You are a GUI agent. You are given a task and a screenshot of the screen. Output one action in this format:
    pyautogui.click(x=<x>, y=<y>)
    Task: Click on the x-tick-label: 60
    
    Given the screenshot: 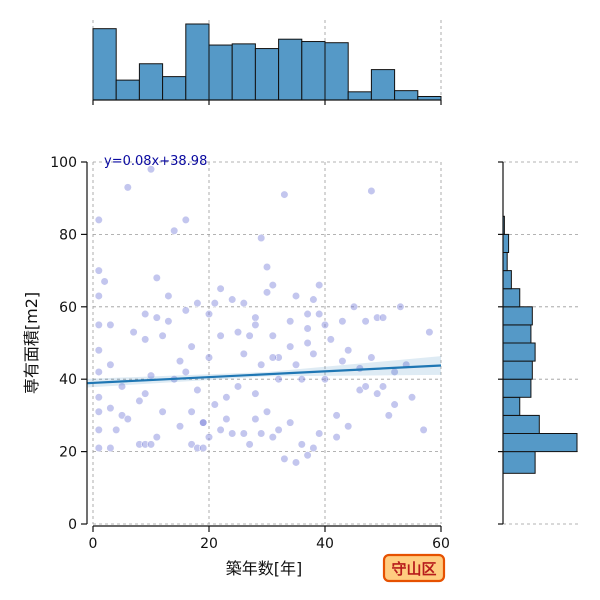 What is the action you would take?
    pyautogui.click(x=441, y=544)
    